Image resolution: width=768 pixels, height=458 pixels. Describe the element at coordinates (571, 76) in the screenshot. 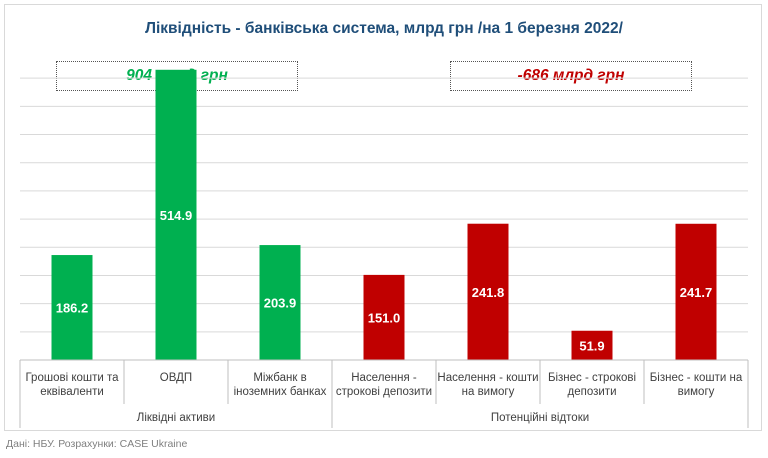

I see `summary-box-potential-outflows: -686 млрд грн` at that location.